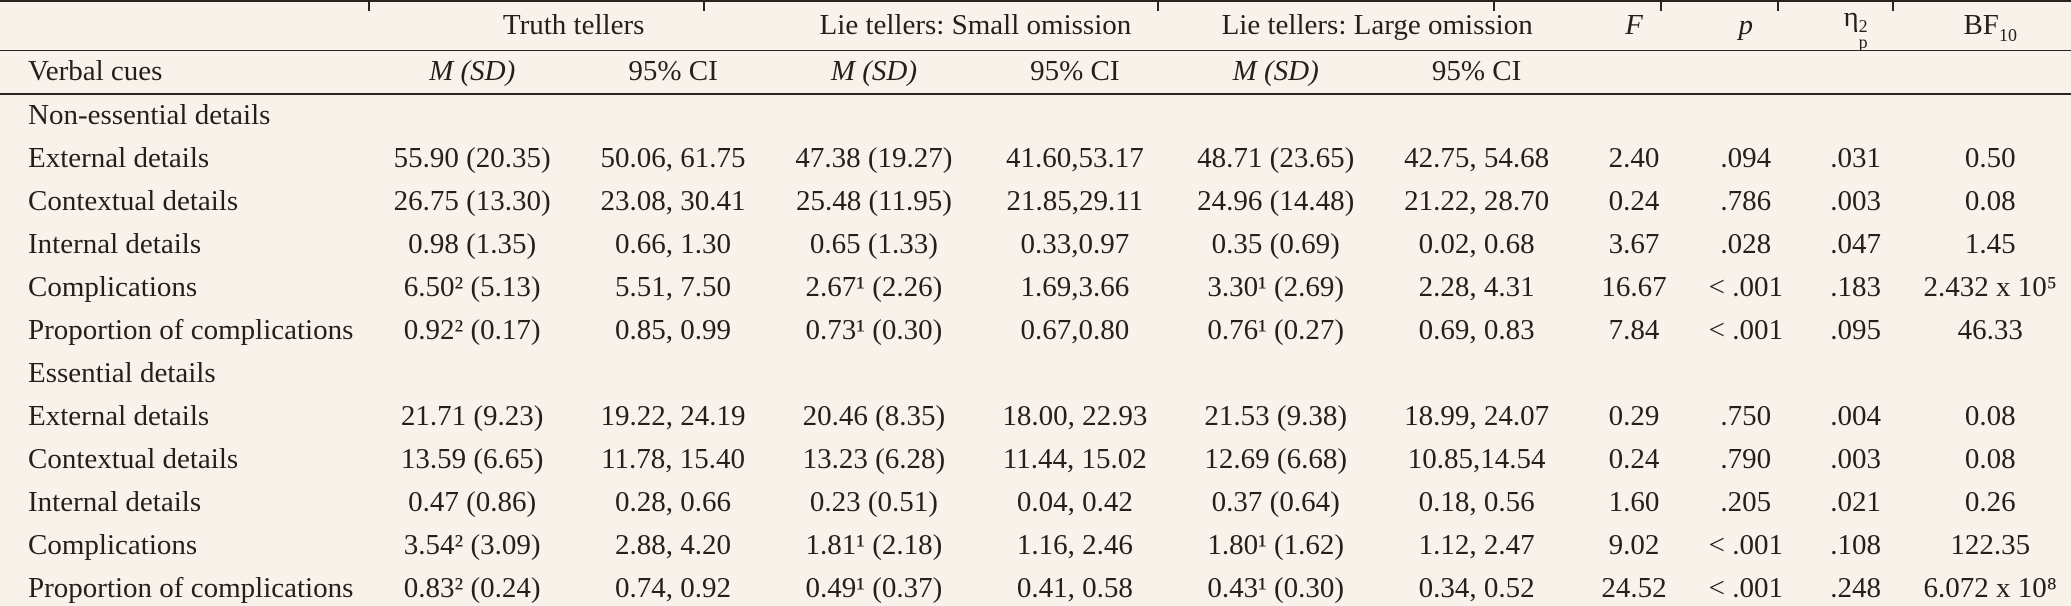 The height and width of the screenshot is (606, 2071). I want to click on truth-msd-header: M (SD), so click(472, 72).